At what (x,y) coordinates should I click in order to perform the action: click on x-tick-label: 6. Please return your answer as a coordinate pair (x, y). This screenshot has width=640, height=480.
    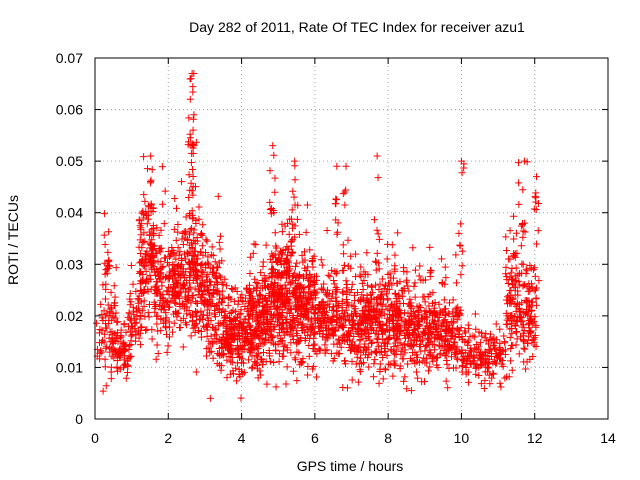
    Looking at the image, I should click on (315, 438).